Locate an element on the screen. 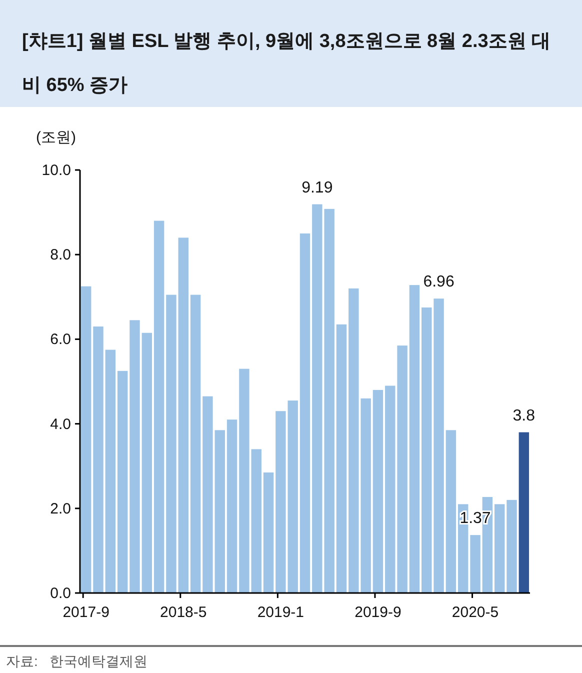 This screenshot has height=673, width=582. y-axis-title: (조원) is located at coordinates (56, 137).